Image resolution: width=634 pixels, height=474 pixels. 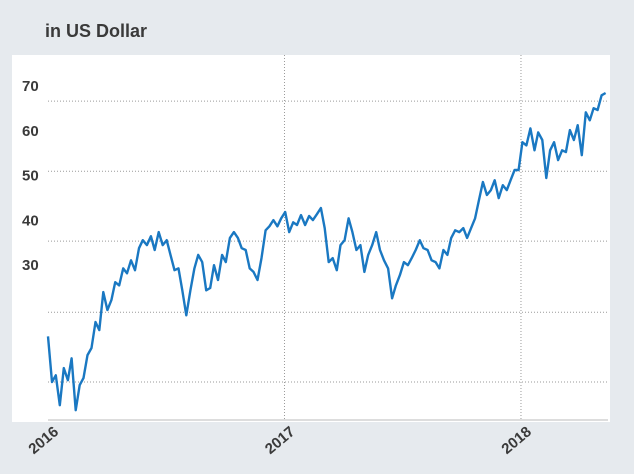 What do you see at coordinates (30, 265) in the screenshot?
I see `y-tick-label: 30` at bounding box center [30, 265].